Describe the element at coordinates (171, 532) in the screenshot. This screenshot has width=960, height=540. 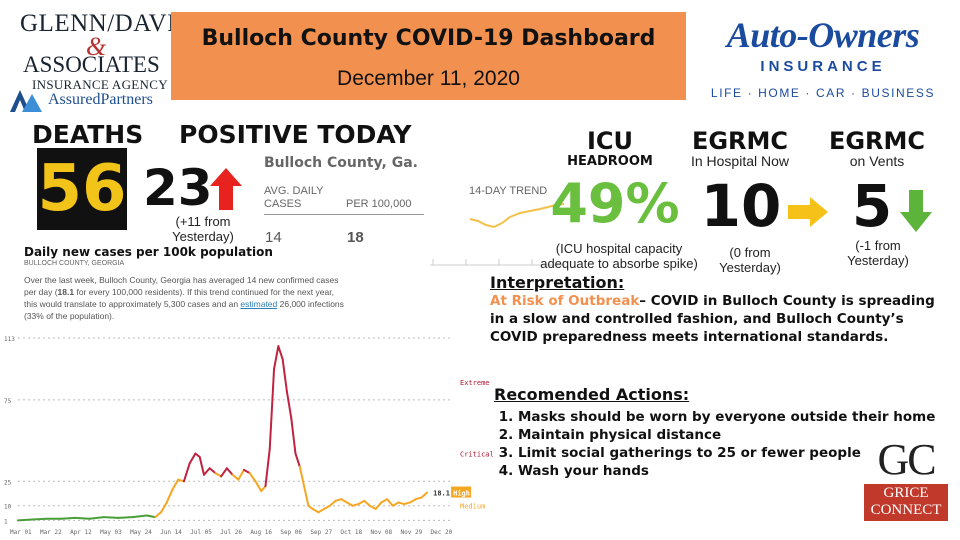
I see `x-tick-label: Jun 14` at that location.